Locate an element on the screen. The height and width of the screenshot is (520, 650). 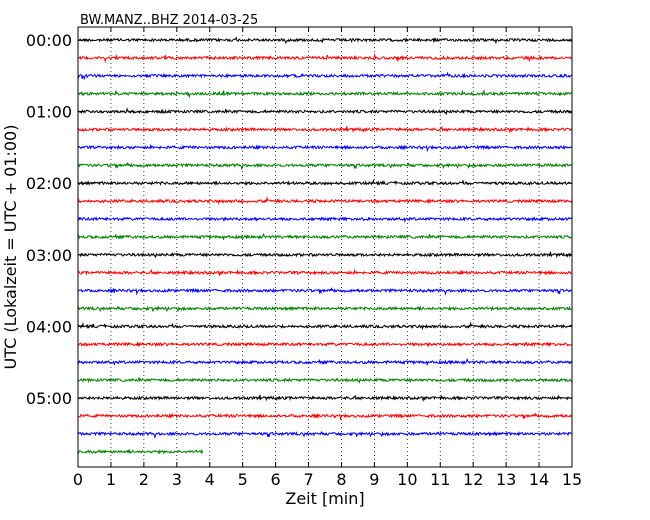
x-tick-label: 1 is located at coordinates (111, 479).